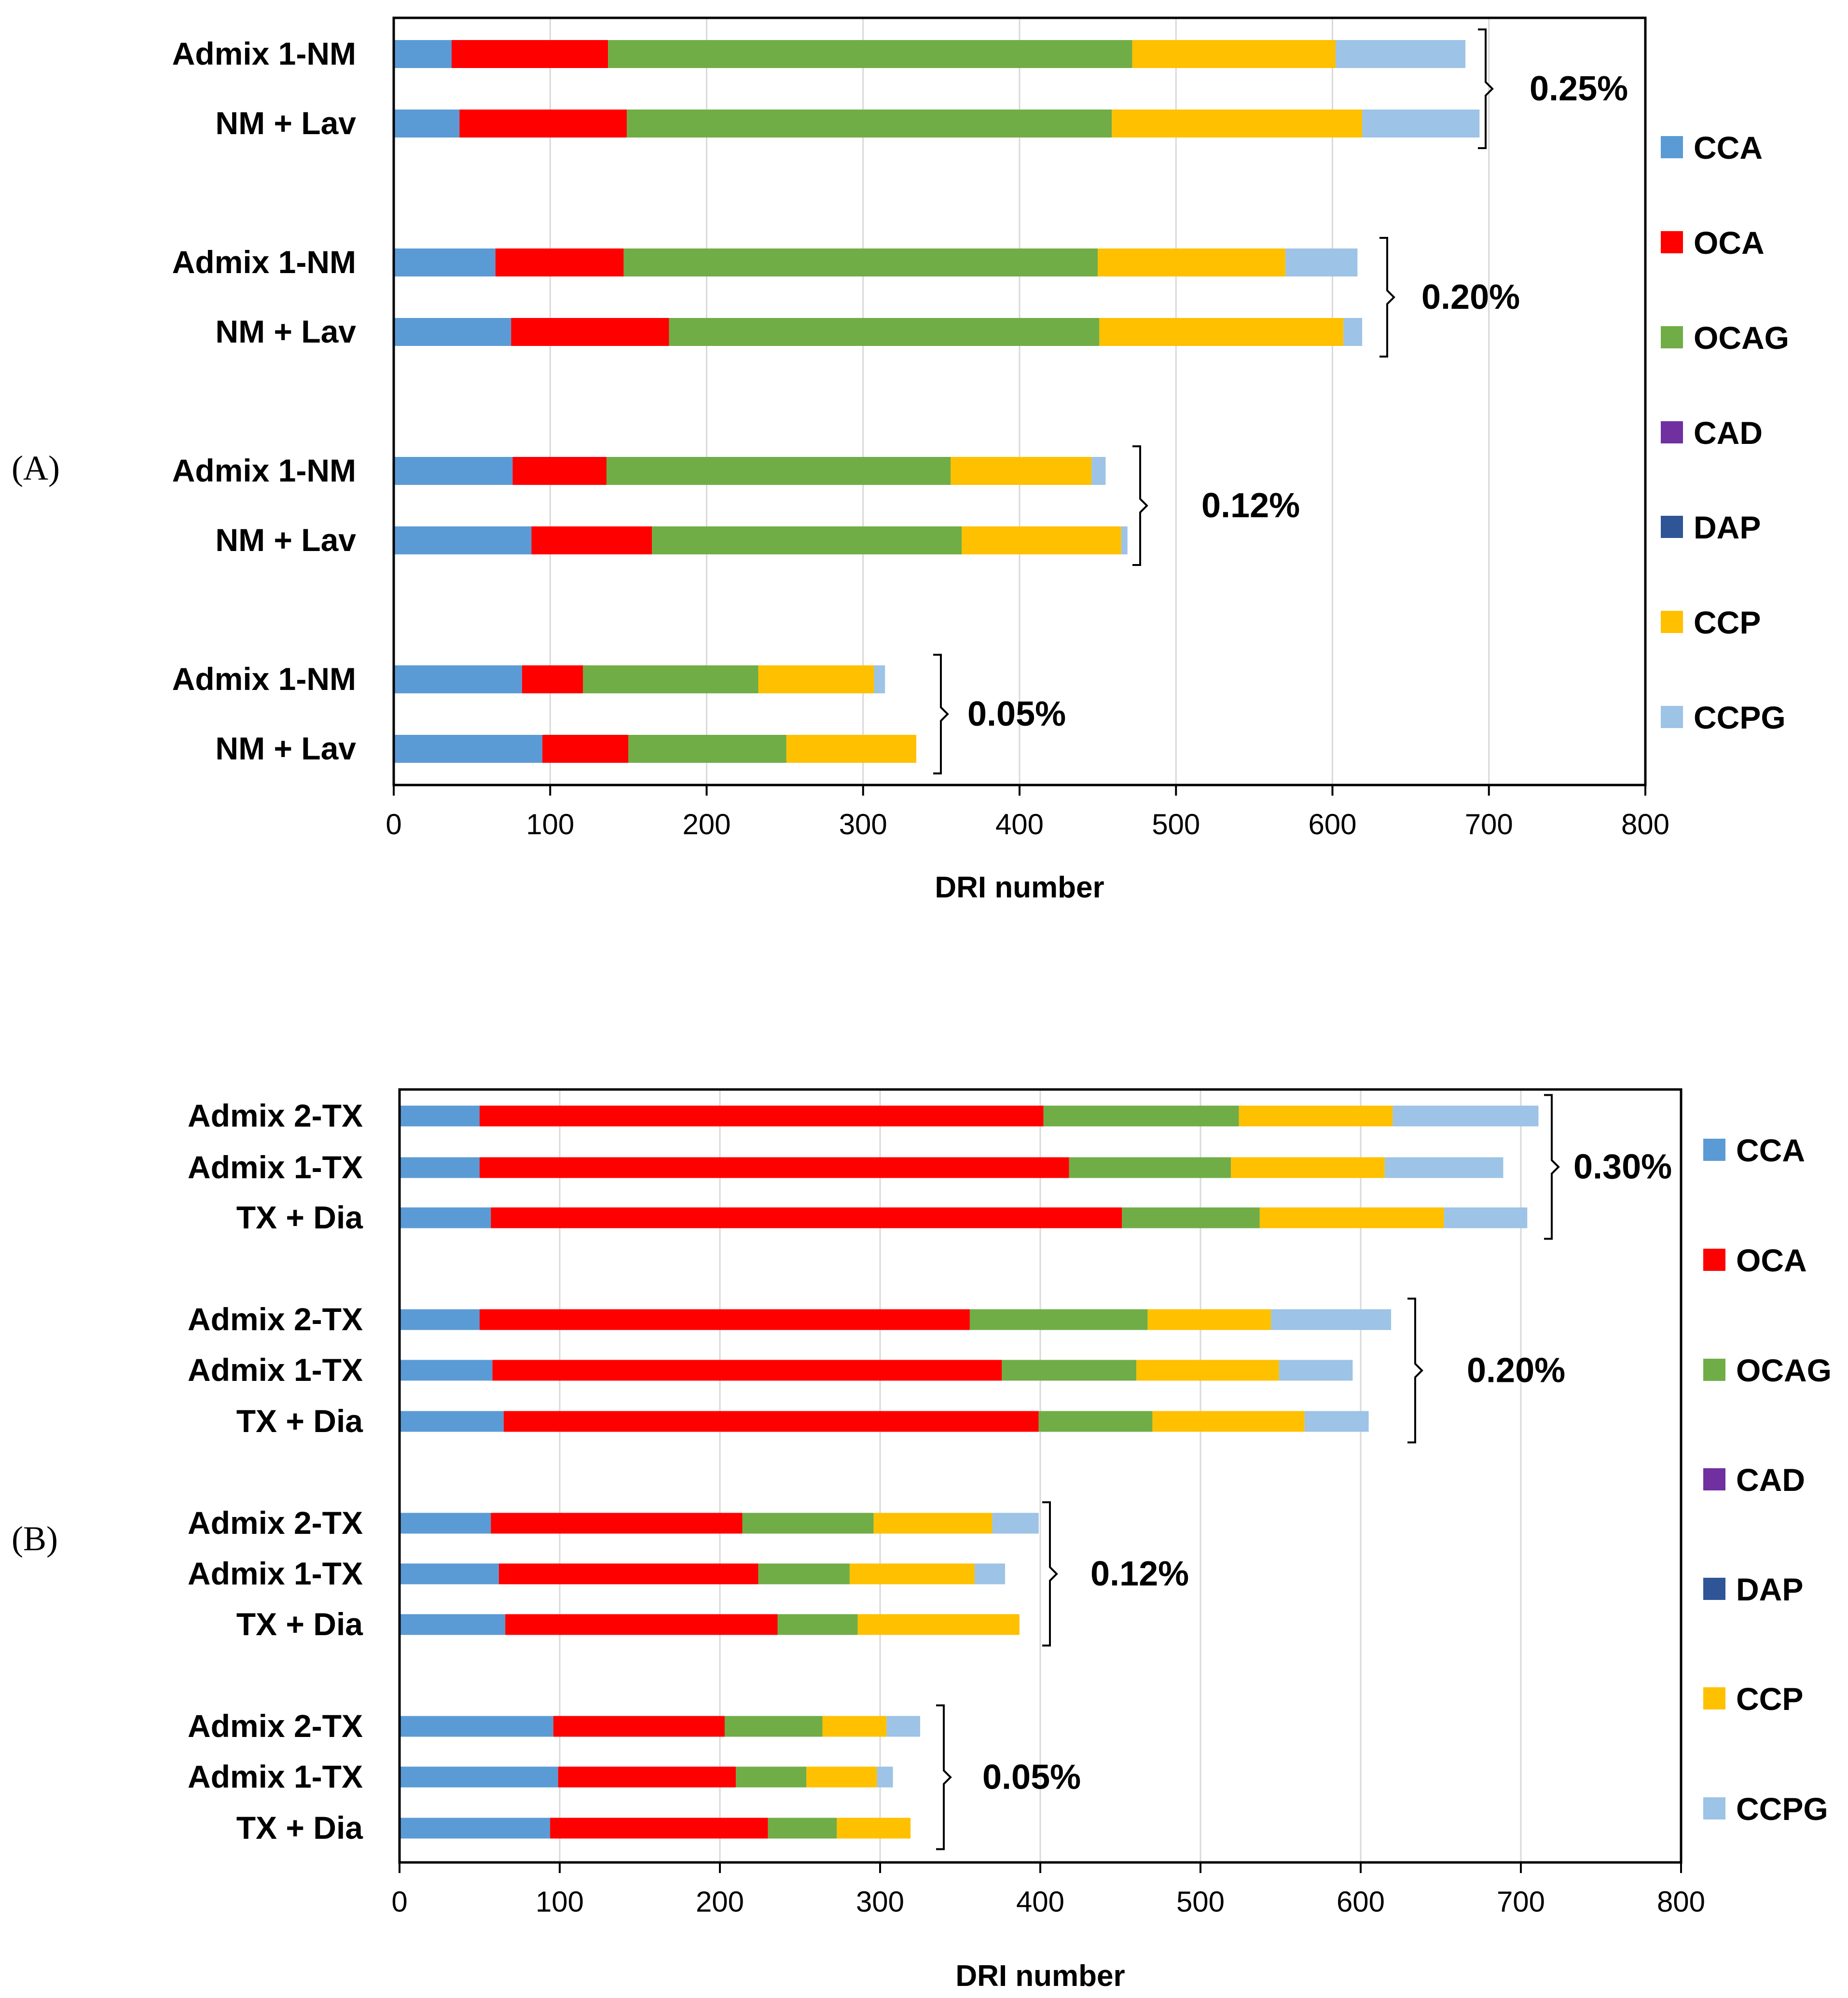 The height and width of the screenshot is (1998, 1848). What do you see at coordinates (1728, 433) in the screenshot?
I see `legend-label: CAD` at bounding box center [1728, 433].